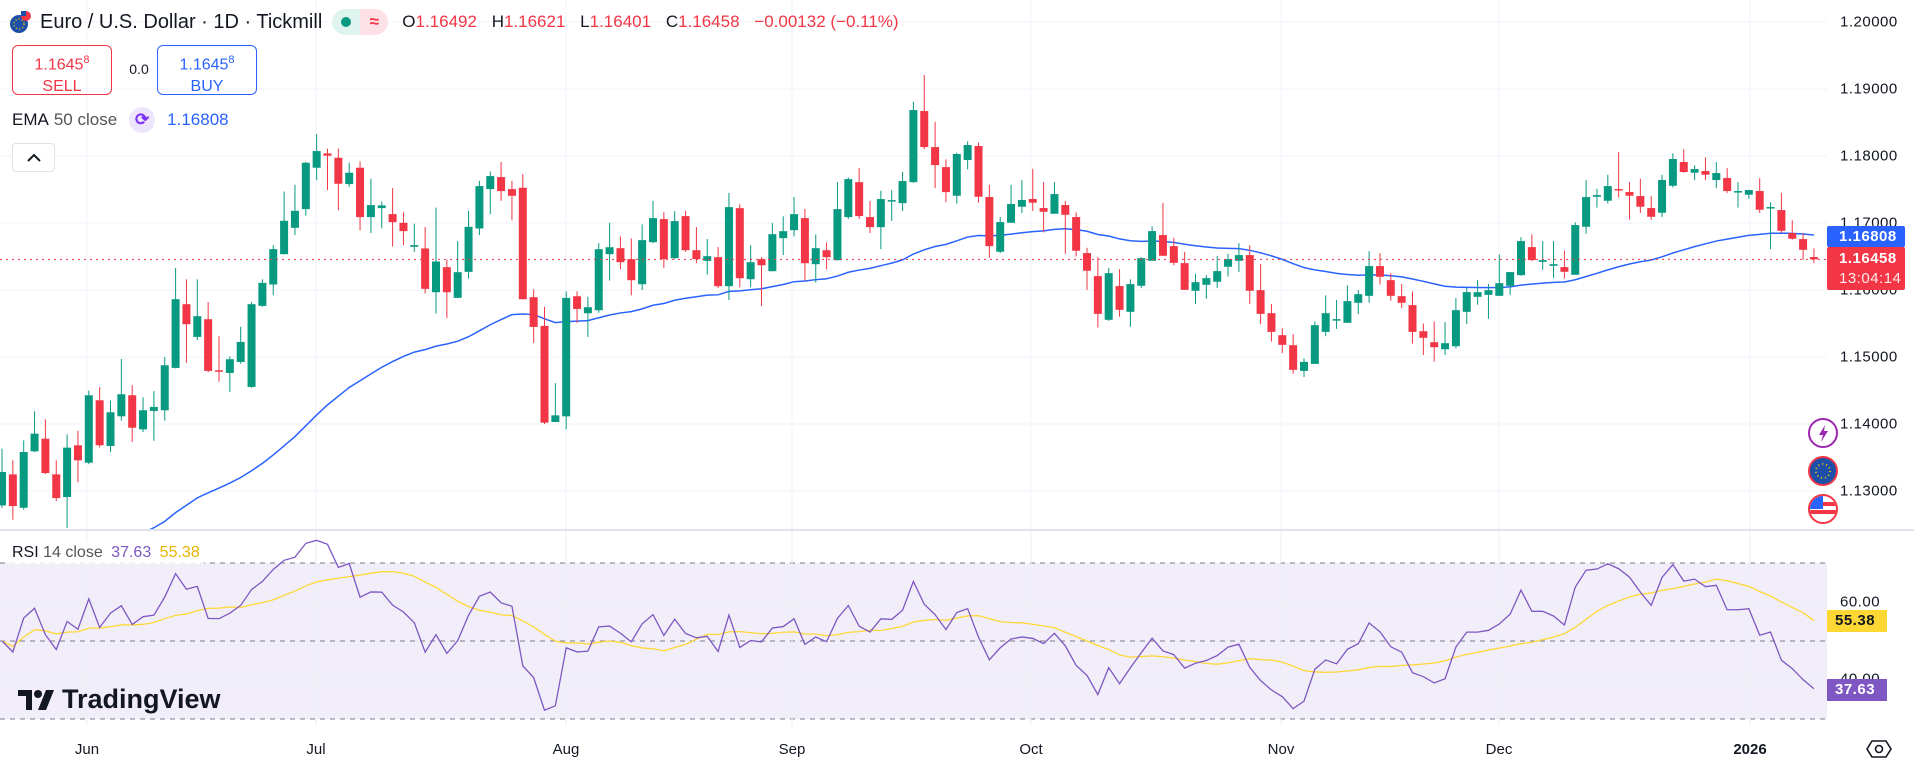 The width and height of the screenshot is (1914, 771). What do you see at coordinates (672, 21) in the screenshot?
I see `close-label: C` at bounding box center [672, 21].